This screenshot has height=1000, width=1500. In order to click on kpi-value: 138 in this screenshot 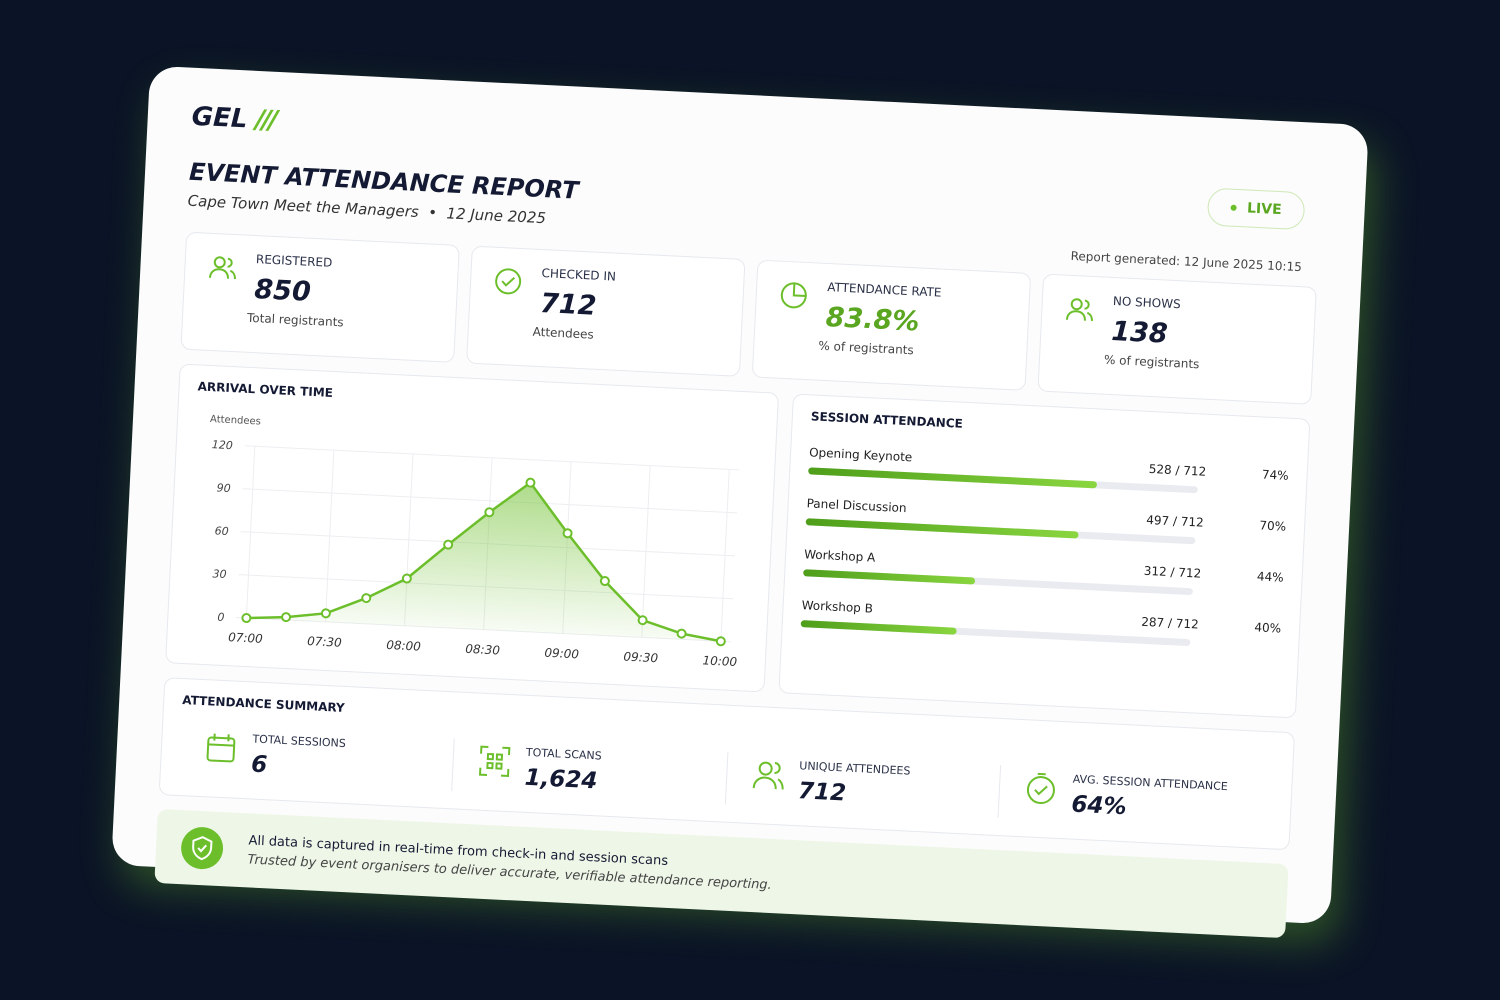, I will do `click(1139, 332)`.